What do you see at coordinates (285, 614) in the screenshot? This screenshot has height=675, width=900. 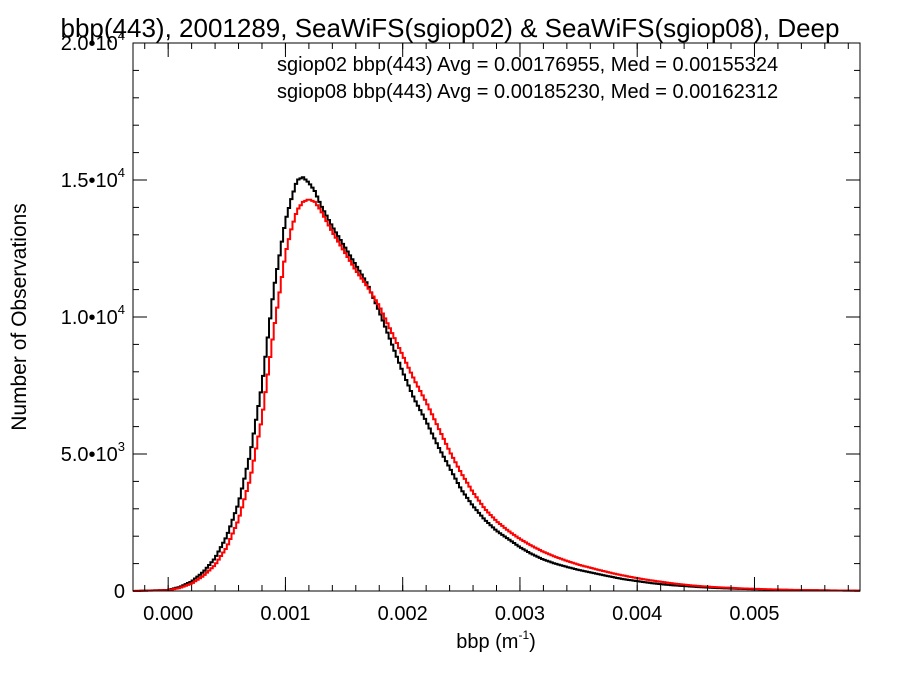 I see `x-tick-label: 0.001` at bounding box center [285, 614].